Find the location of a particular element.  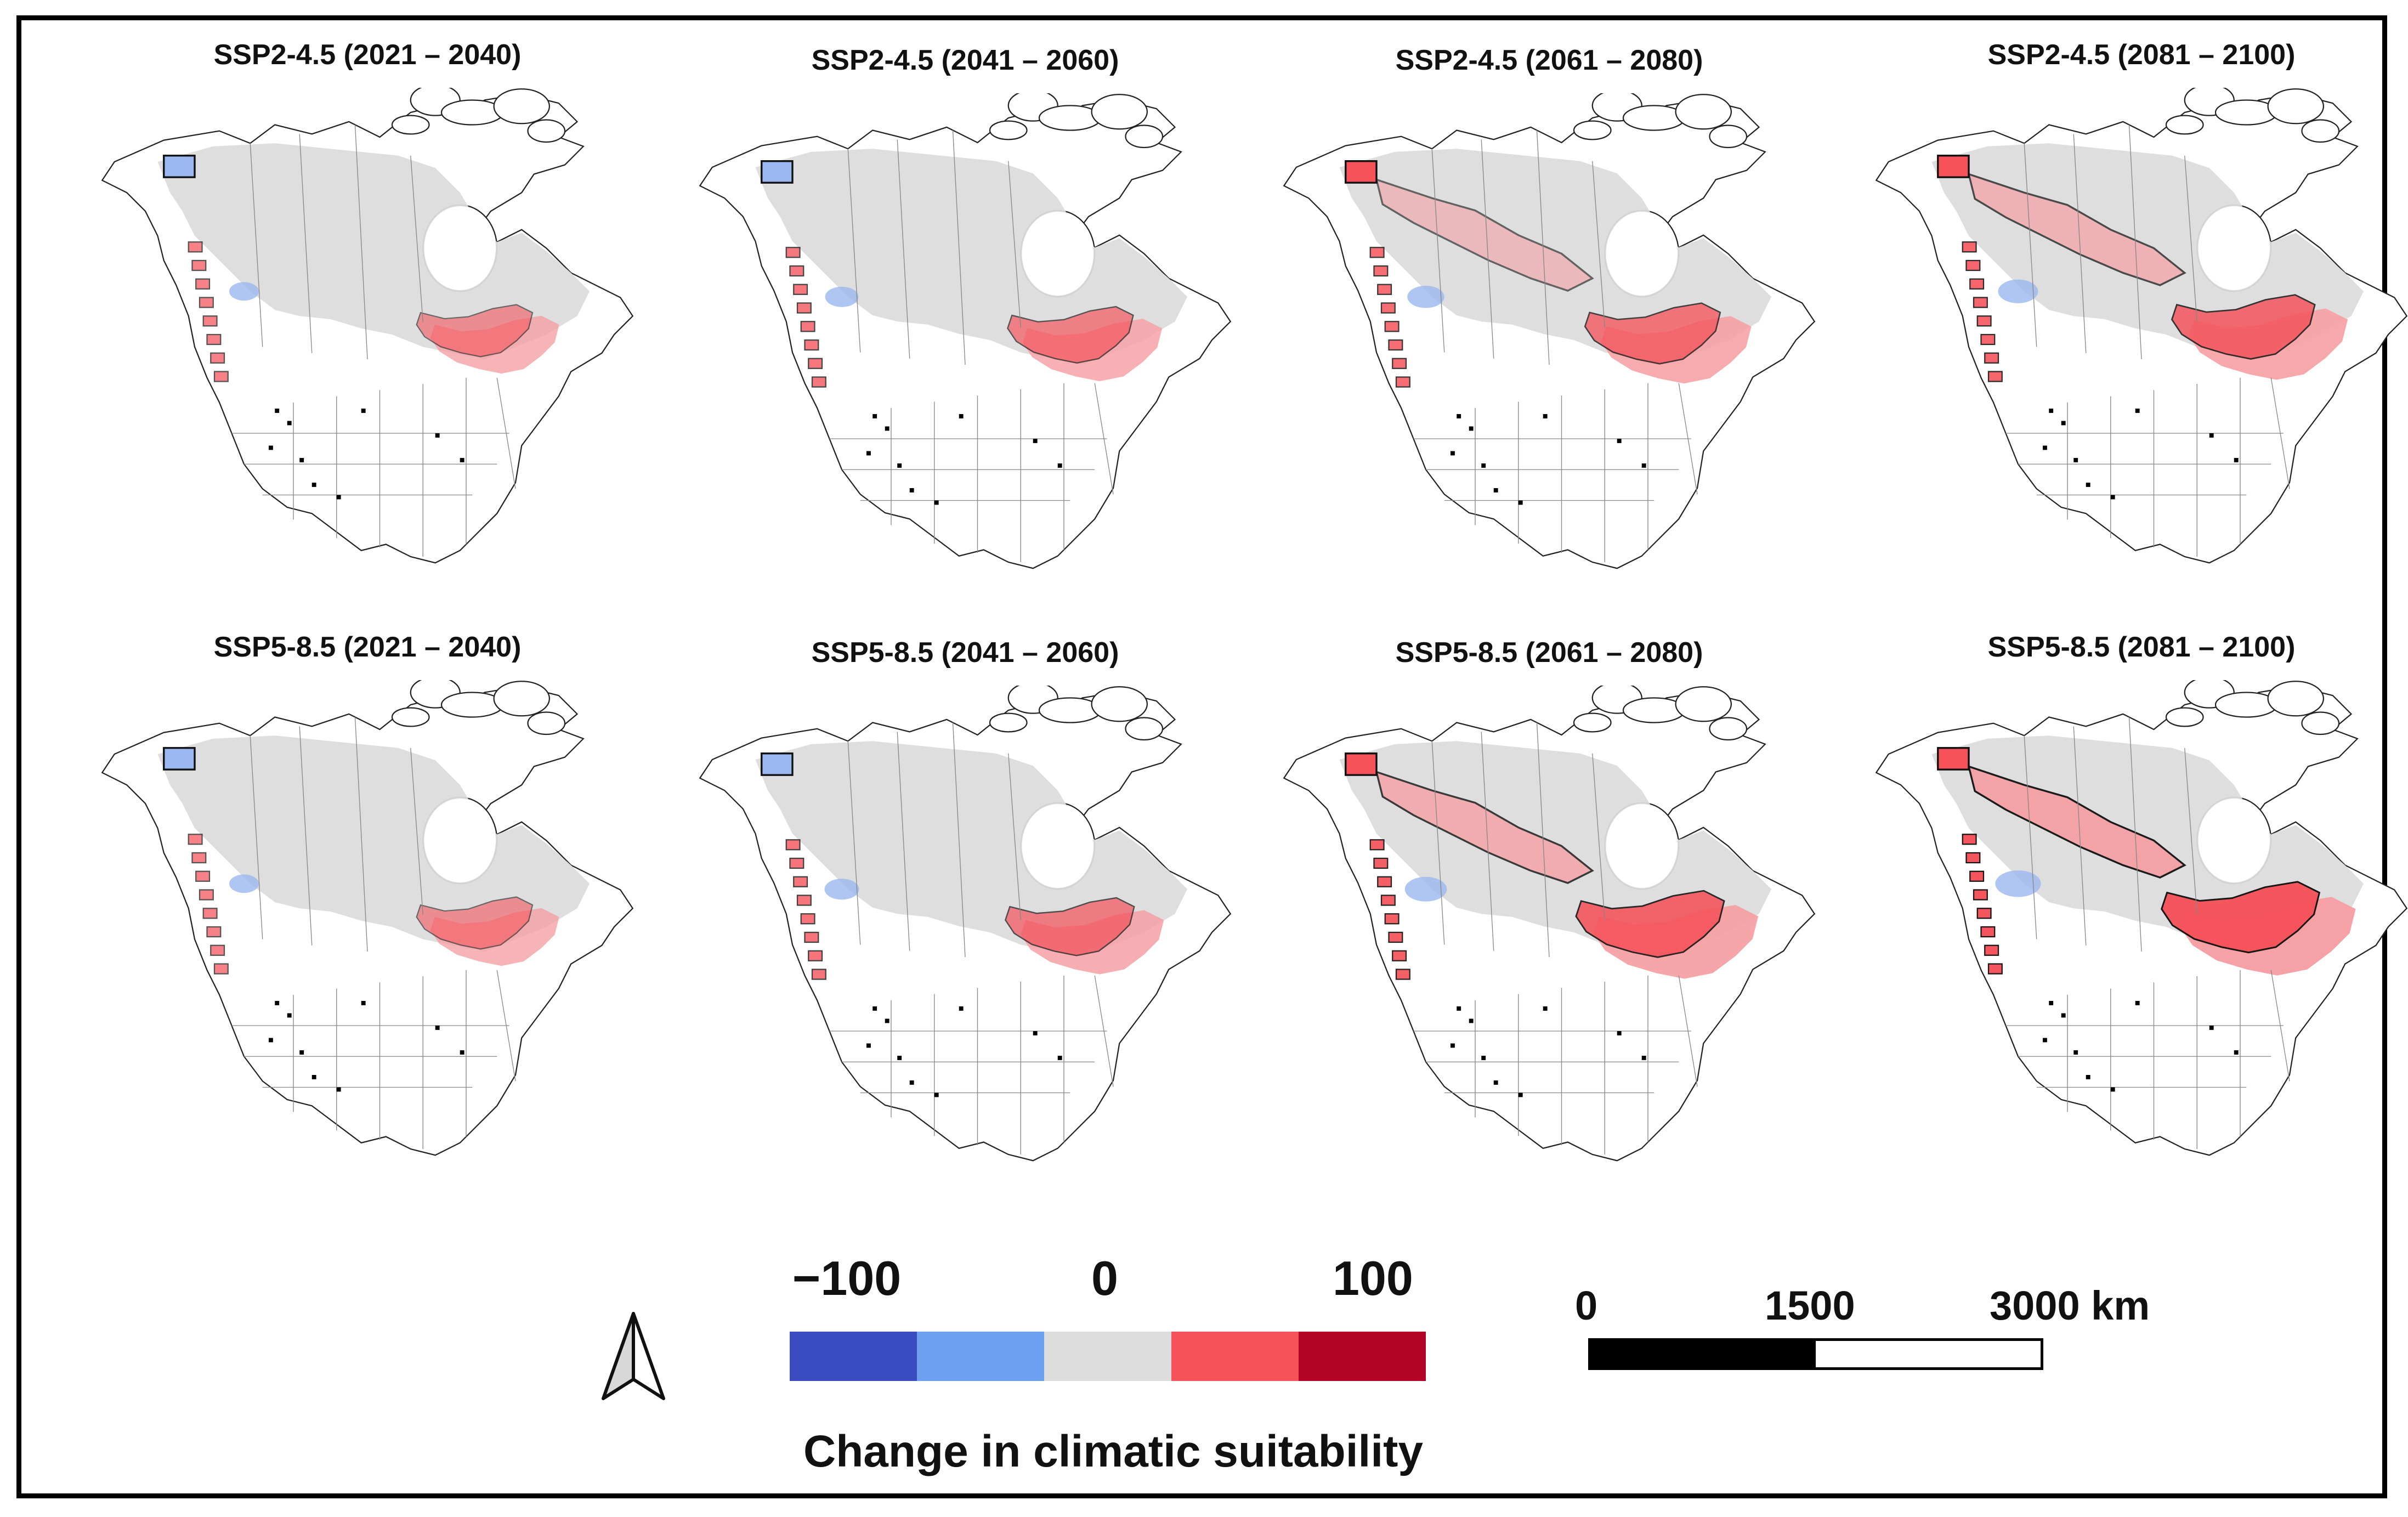

map-panel: SSP5-8.5 (2081 – 2100) is located at coordinates (2132, 905).